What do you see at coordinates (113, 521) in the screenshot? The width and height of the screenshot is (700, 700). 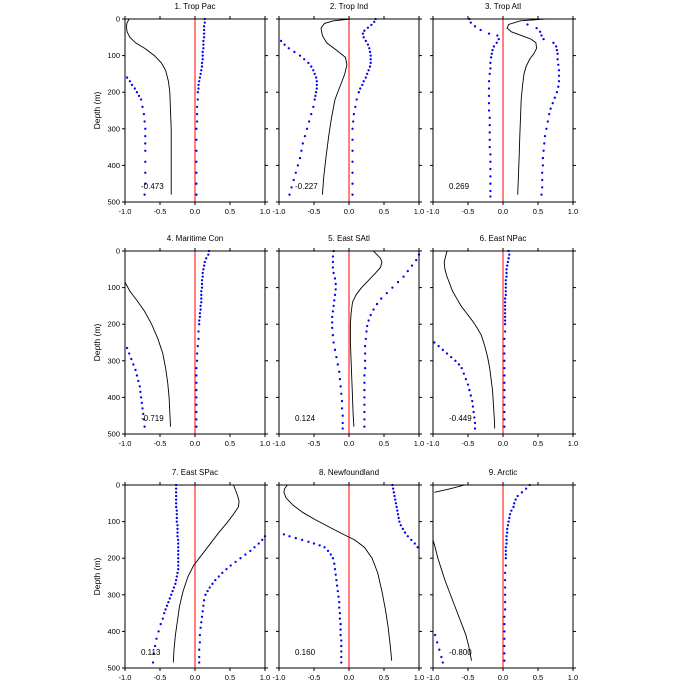 I see `y-tick-label: 100` at bounding box center [113, 521].